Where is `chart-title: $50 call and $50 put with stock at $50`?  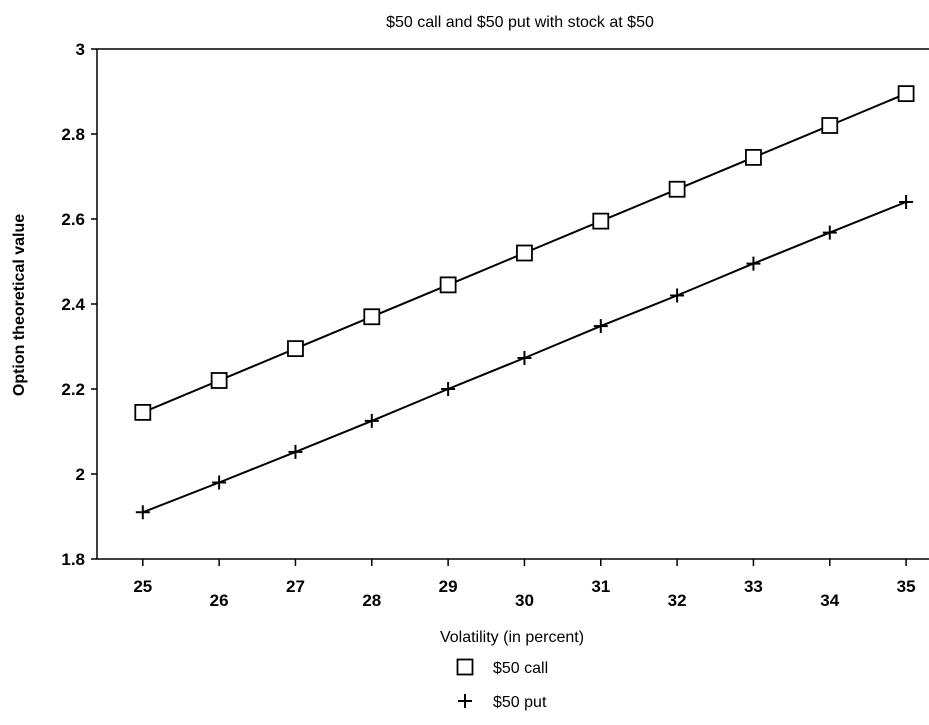 chart-title: $50 call and $50 put with stock at $50 is located at coordinates (520, 22).